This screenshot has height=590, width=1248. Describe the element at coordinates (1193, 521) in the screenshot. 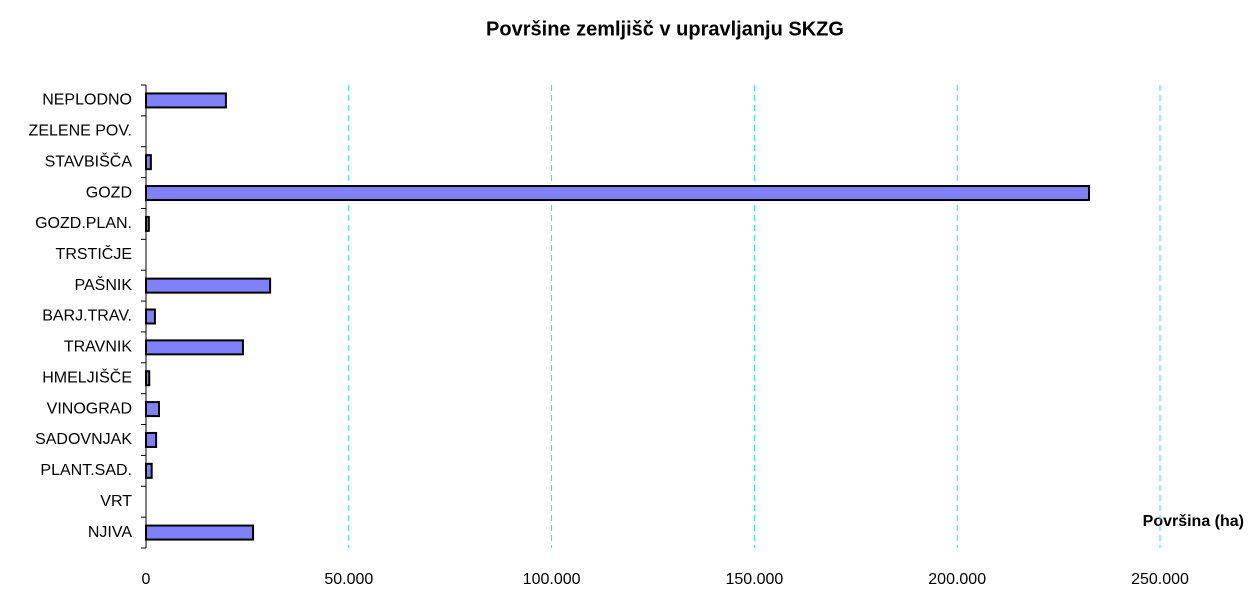

I see `x-axis-label: Površina (ha)` at that location.